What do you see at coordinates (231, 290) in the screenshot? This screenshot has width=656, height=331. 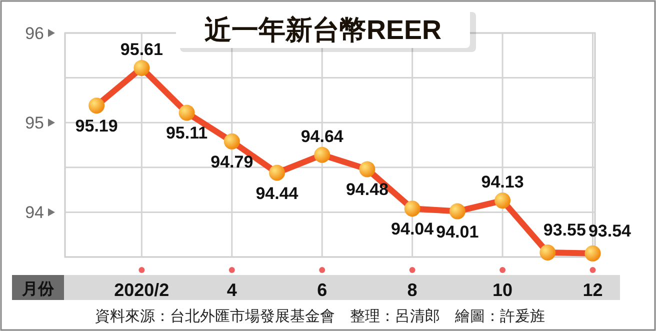 I see `x-tick-label: 4` at bounding box center [231, 290].